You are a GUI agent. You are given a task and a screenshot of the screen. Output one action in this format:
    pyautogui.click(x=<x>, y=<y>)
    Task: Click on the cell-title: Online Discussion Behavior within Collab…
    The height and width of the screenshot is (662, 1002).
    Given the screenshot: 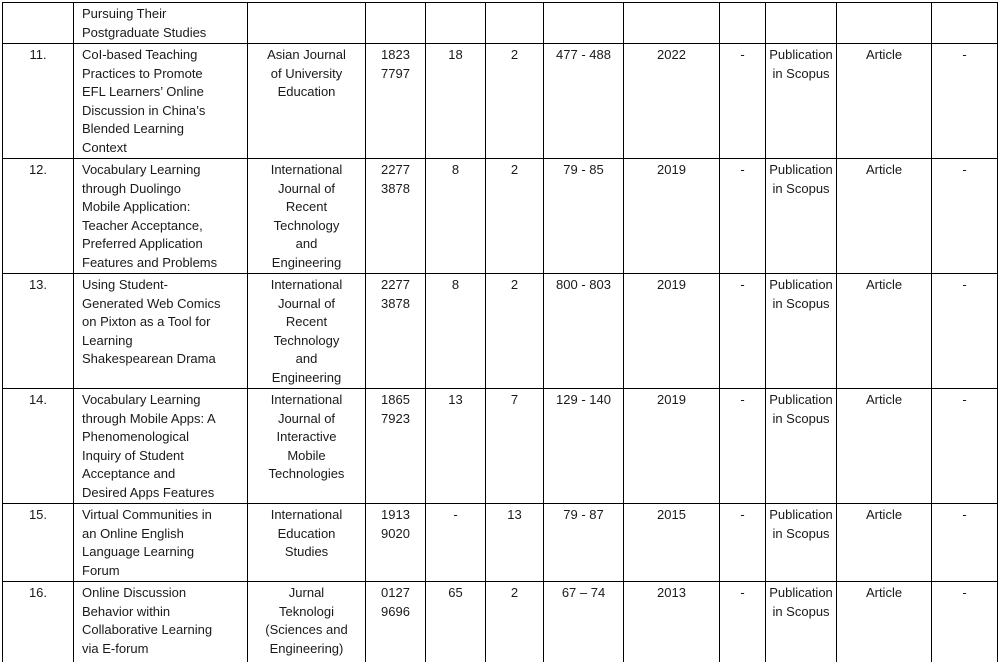 What is the action you would take?
    pyautogui.click(x=160, y=621)
    